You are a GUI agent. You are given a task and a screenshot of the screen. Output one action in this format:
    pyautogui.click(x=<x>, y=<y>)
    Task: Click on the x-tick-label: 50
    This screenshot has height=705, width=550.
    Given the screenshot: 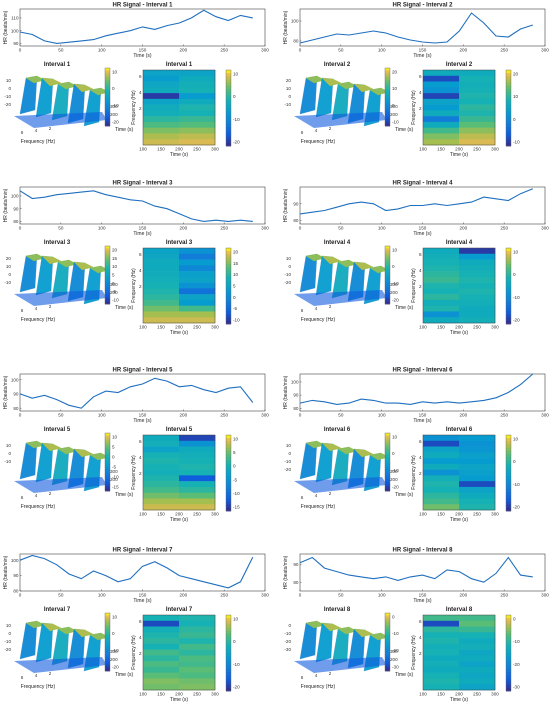 What is the action you would take?
    pyautogui.click(x=341, y=50)
    